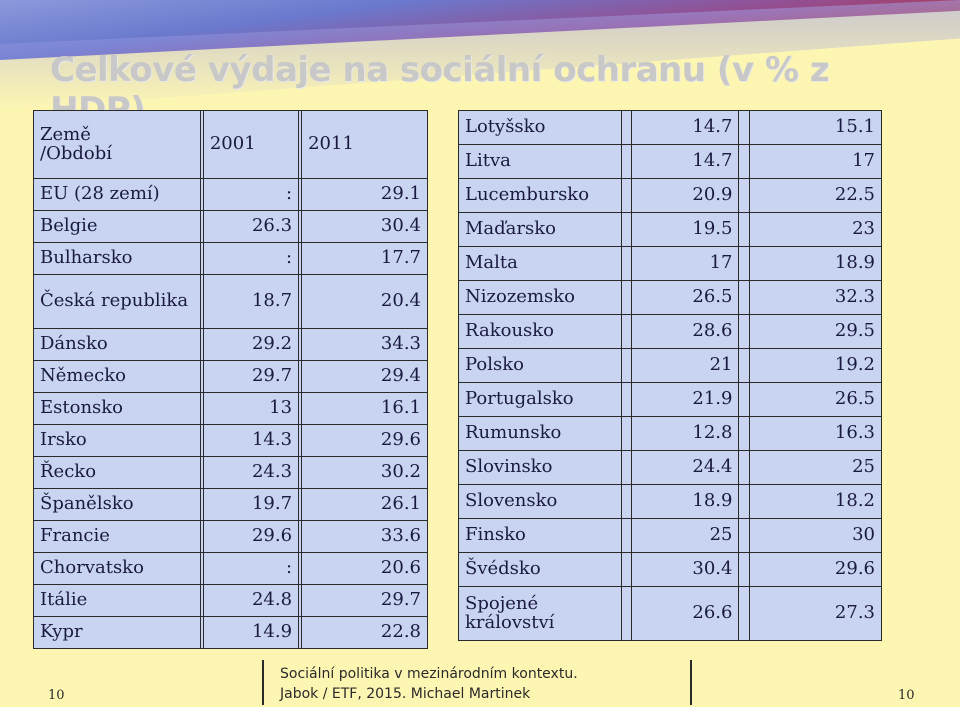 This screenshot has width=960, height=707. I want to click on value-2011: 29.6, so click(815, 569).